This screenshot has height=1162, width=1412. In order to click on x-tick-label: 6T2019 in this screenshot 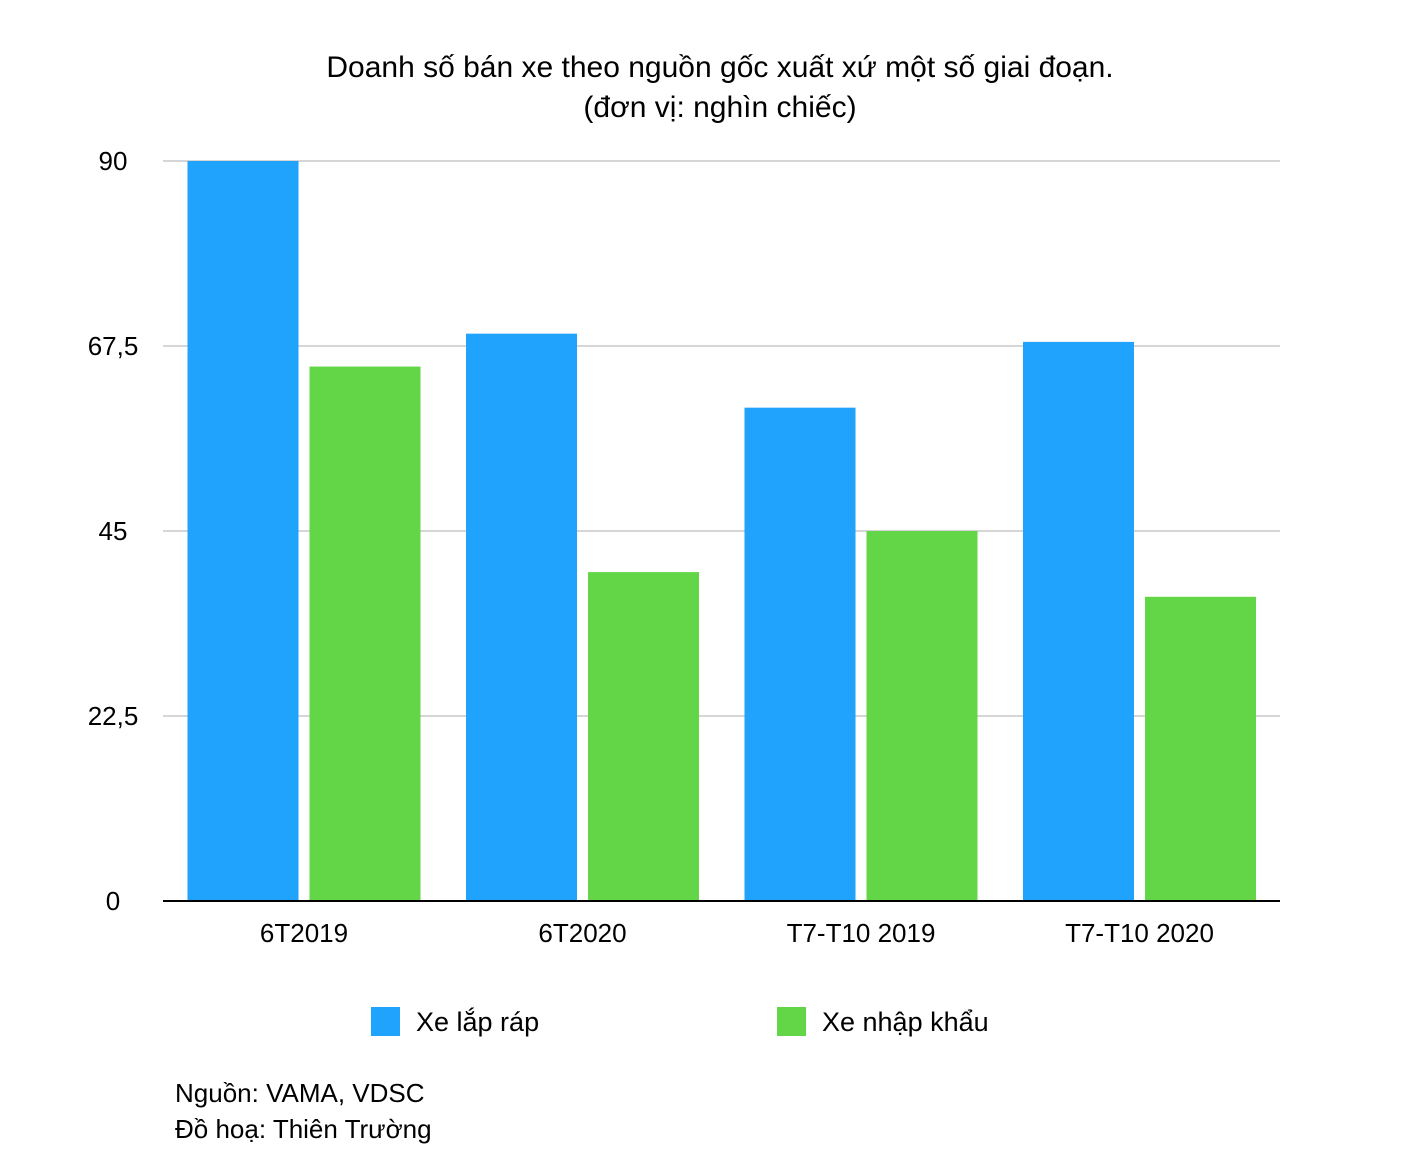, I will do `click(304, 933)`.